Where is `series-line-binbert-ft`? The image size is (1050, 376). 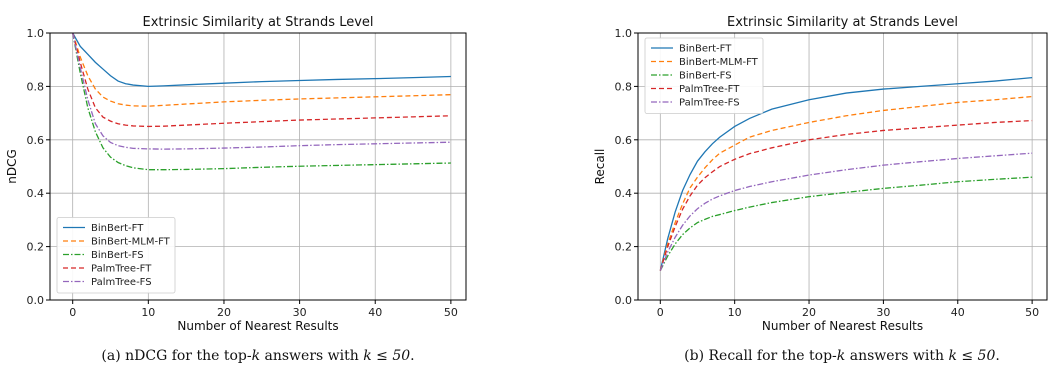
series-line-binbert-ft is located at coordinates (261, 60).